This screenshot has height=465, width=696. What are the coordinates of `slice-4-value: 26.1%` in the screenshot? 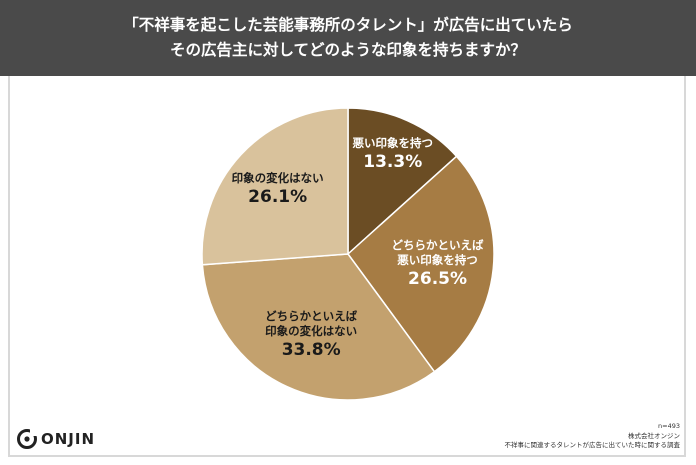 It's located at (277, 197).